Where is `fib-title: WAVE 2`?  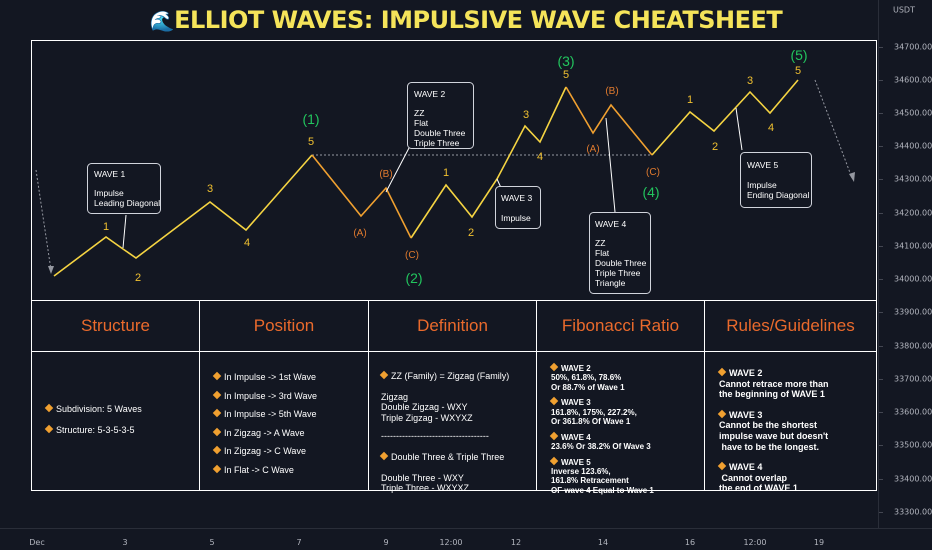 fib-title: WAVE 2 is located at coordinates (626, 367).